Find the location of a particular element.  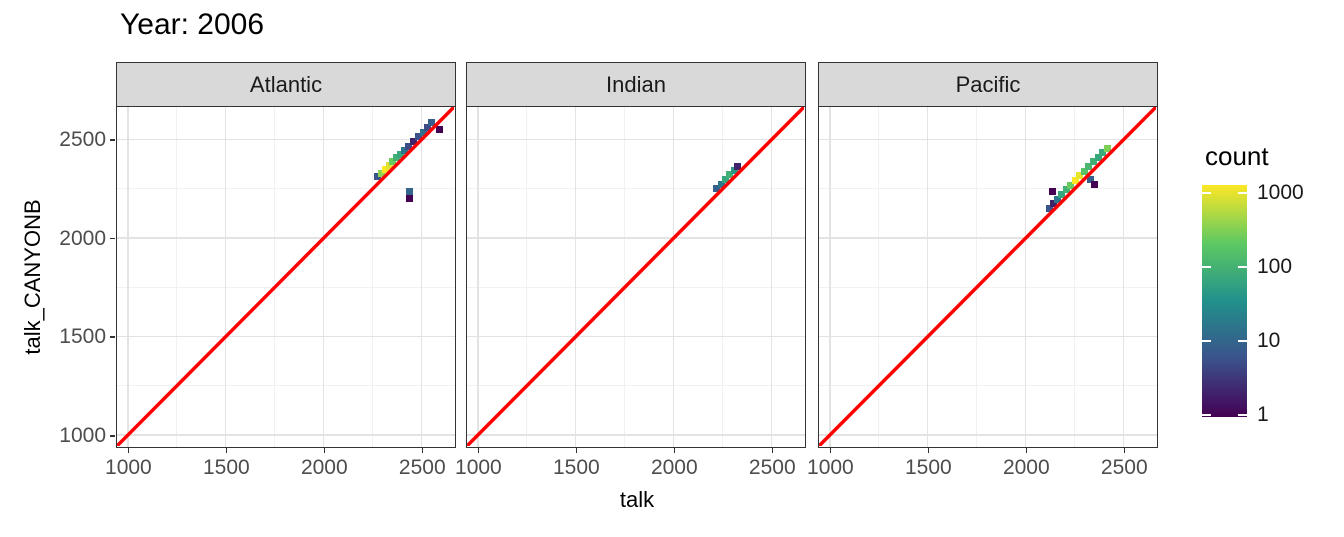

facet-strip-indian: Indian is located at coordinates (636, 84).